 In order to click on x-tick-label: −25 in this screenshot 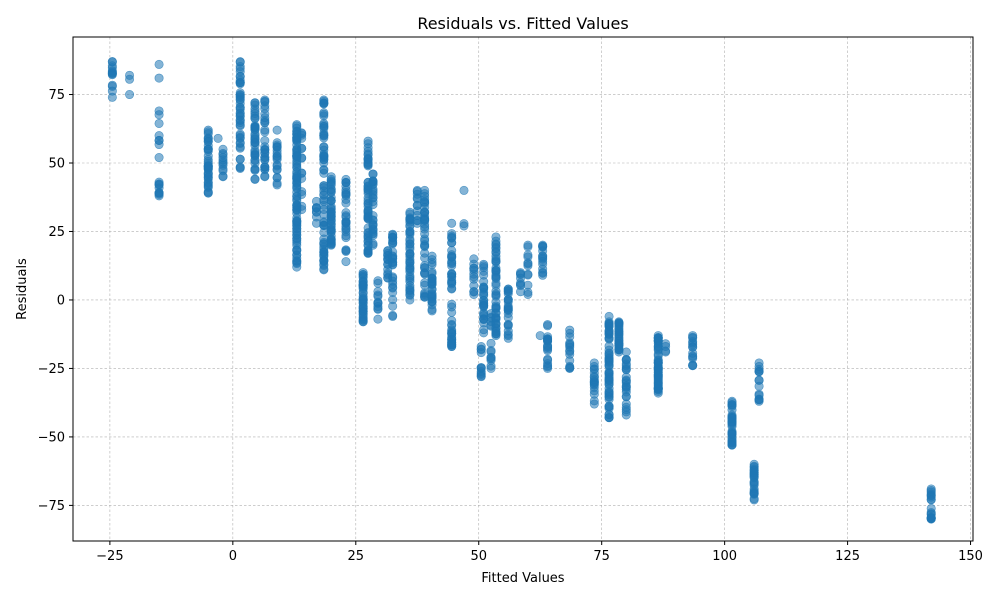, I will do `click(109, 556)`.